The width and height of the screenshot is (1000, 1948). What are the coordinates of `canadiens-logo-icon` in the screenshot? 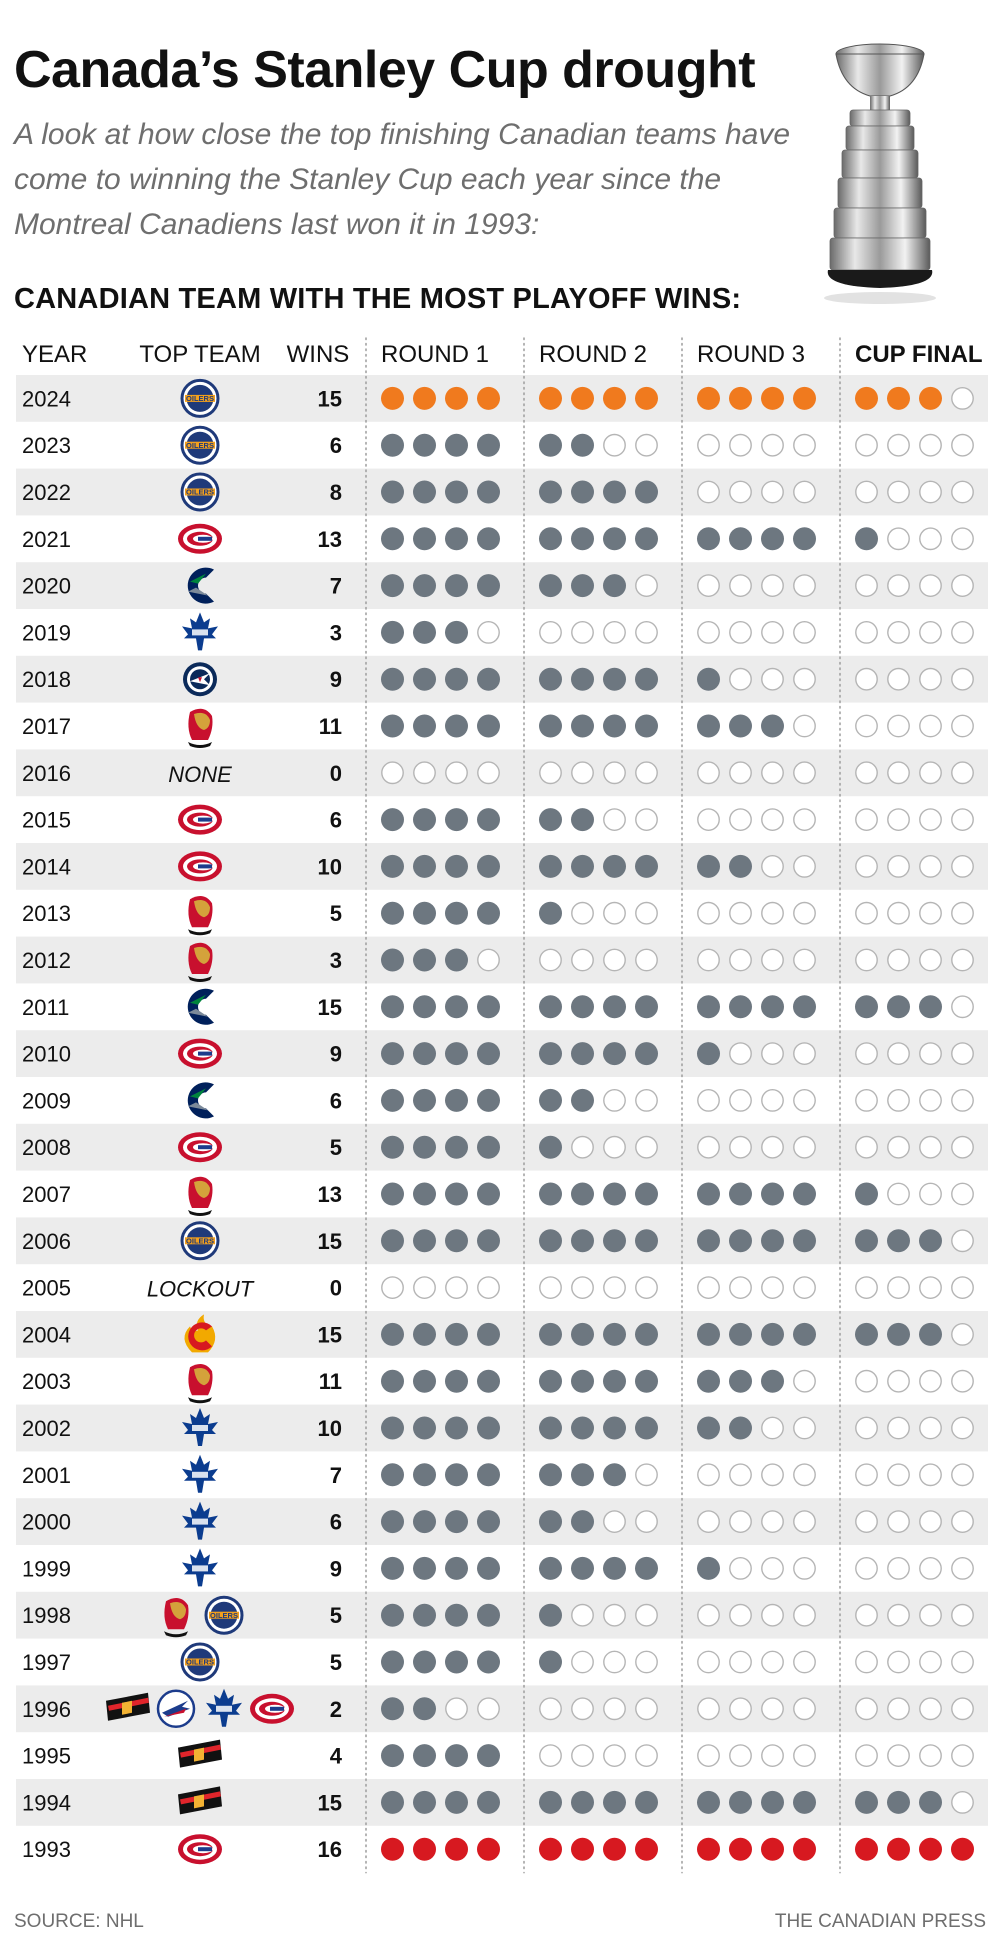 It's located at (200, 866).